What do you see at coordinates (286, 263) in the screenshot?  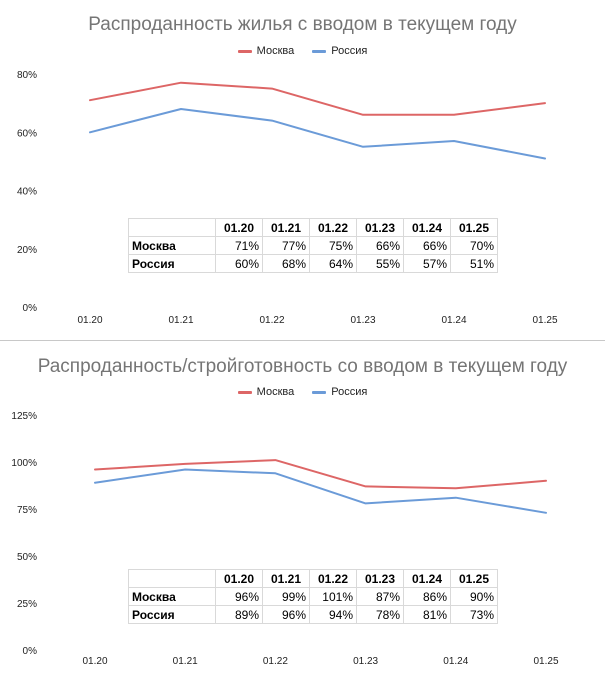 I see `table-cell: 68%` at bounding box center [286, 263].